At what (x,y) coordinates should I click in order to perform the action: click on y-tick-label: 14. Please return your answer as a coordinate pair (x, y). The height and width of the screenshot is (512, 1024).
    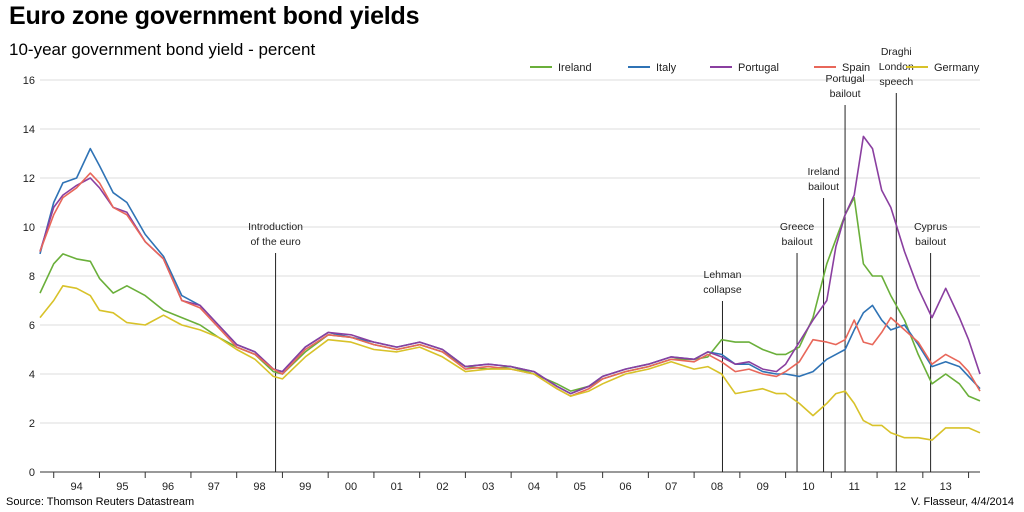
    Looking at the image, I should click on (29, 130).